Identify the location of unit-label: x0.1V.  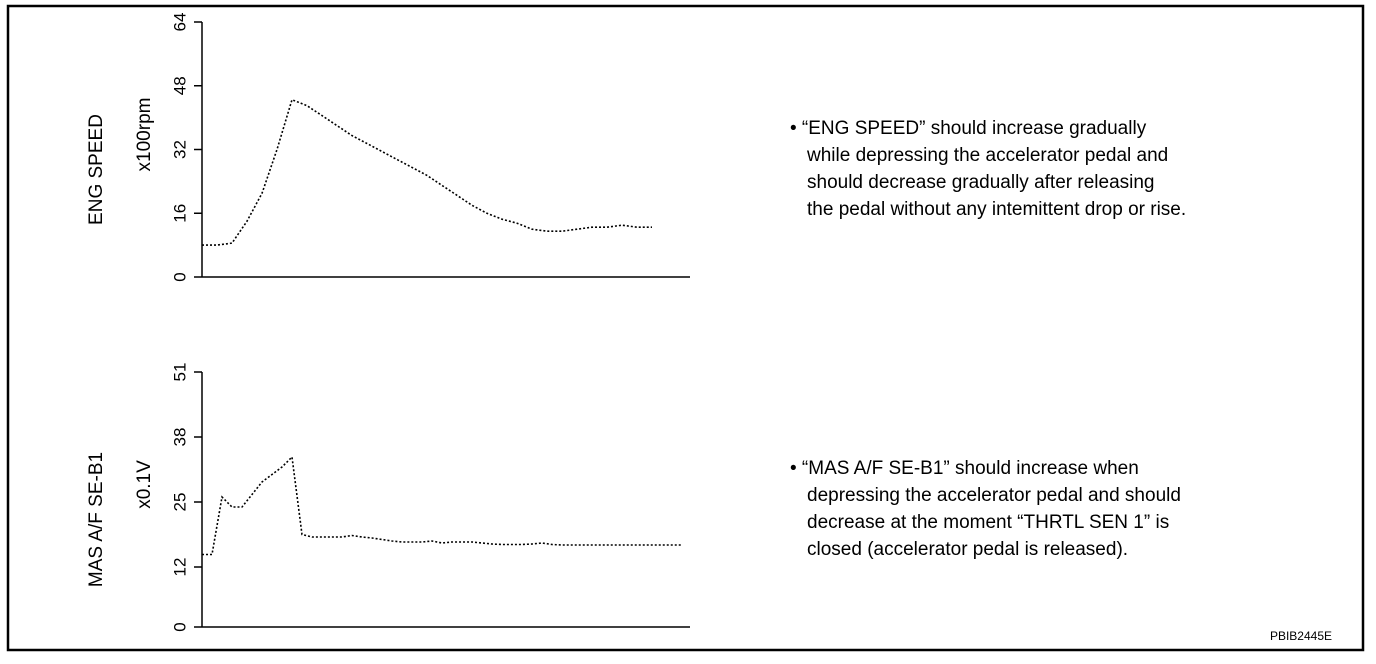
(144, 484).